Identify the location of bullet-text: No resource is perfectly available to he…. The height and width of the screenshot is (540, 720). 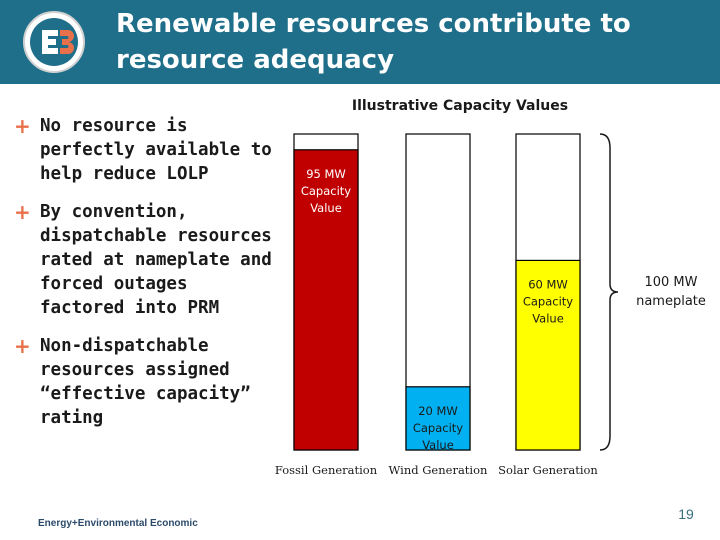
(156, 150).